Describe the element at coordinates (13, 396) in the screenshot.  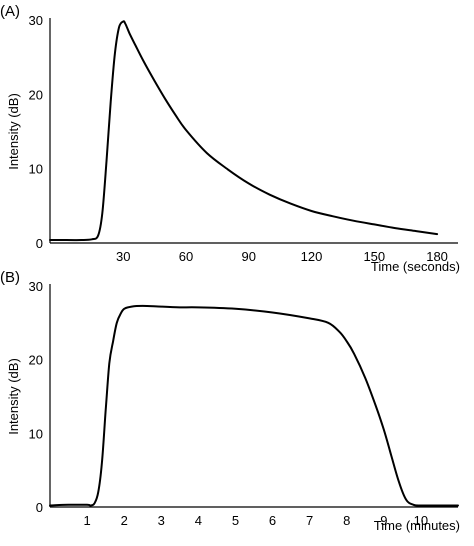
I see `y-axis-title-b: Intensity (dB)` at that location.